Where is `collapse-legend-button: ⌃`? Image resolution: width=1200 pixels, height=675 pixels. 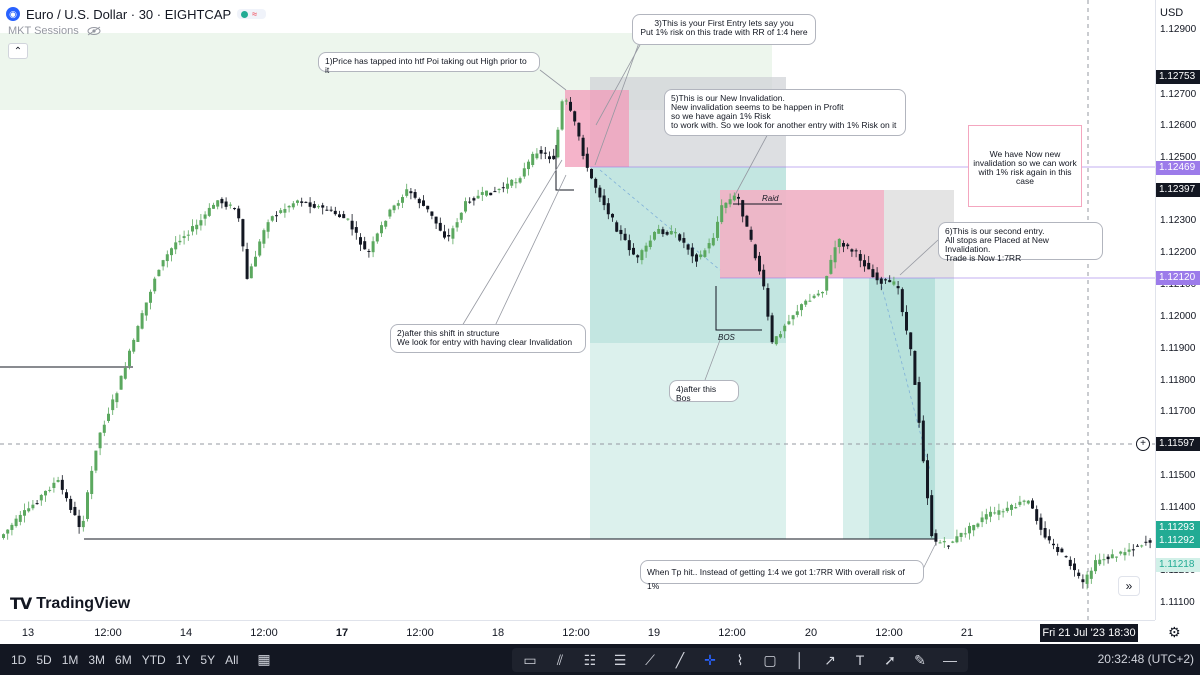
collapse-legend-button: ⌃ is located at coordinates (18, 51).